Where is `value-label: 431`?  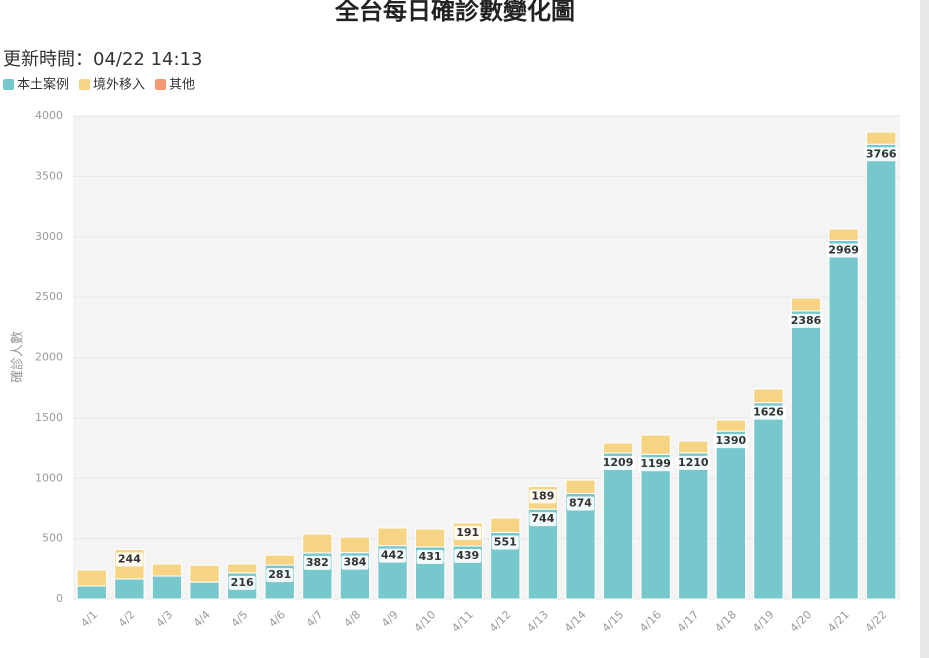
value-label: 431 is located at coordinates (430, 556).